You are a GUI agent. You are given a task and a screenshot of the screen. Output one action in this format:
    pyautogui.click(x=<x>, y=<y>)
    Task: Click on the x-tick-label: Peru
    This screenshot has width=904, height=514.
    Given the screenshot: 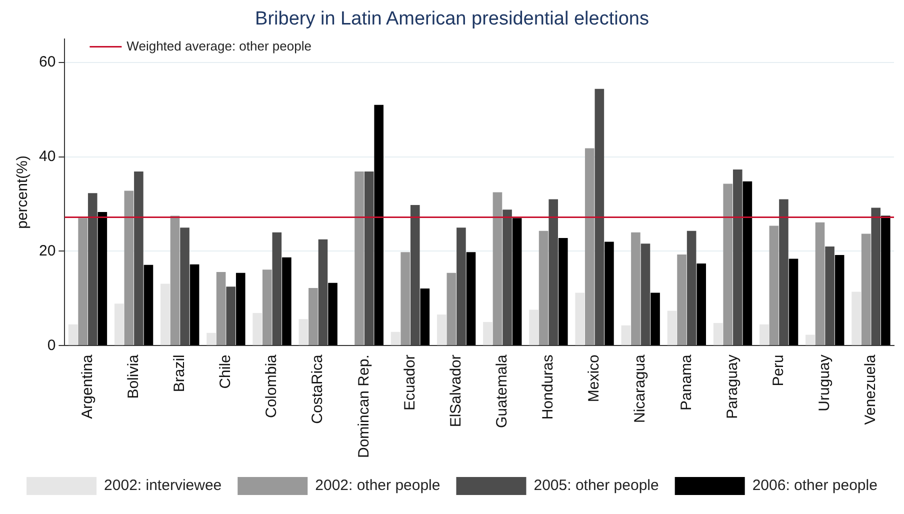 What is the action you would take?
    pyautogui.click(x=778, y=370)
    